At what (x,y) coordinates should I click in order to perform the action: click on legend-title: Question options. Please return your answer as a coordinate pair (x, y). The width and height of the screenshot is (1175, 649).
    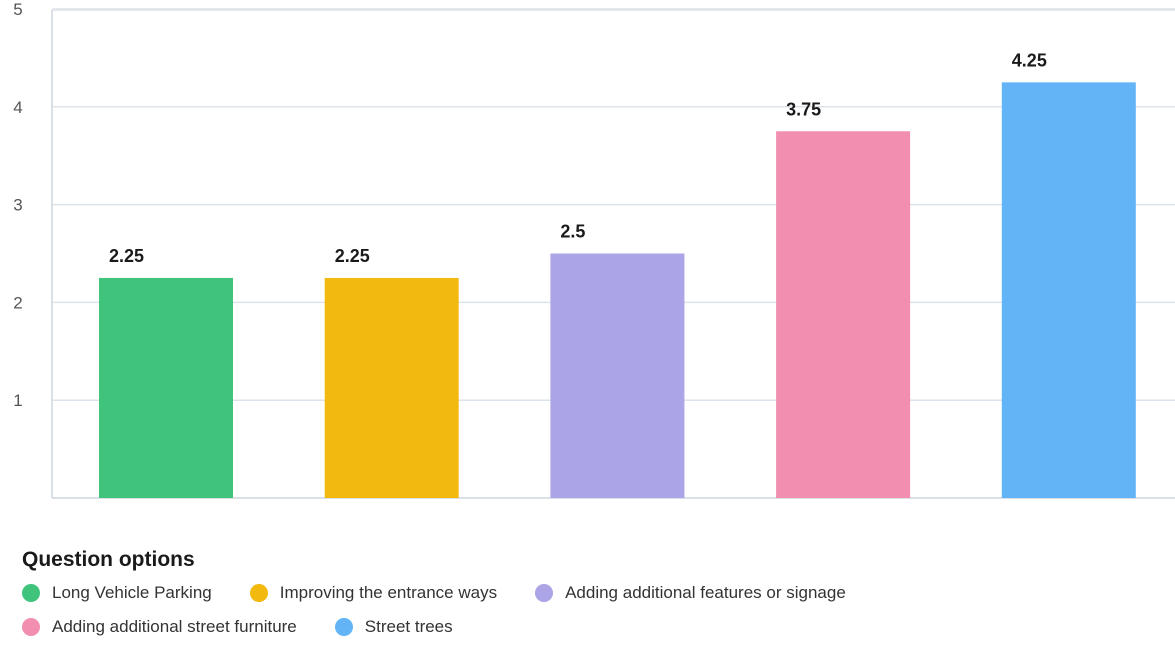
    Looking at the image, I should click on (108, 559).